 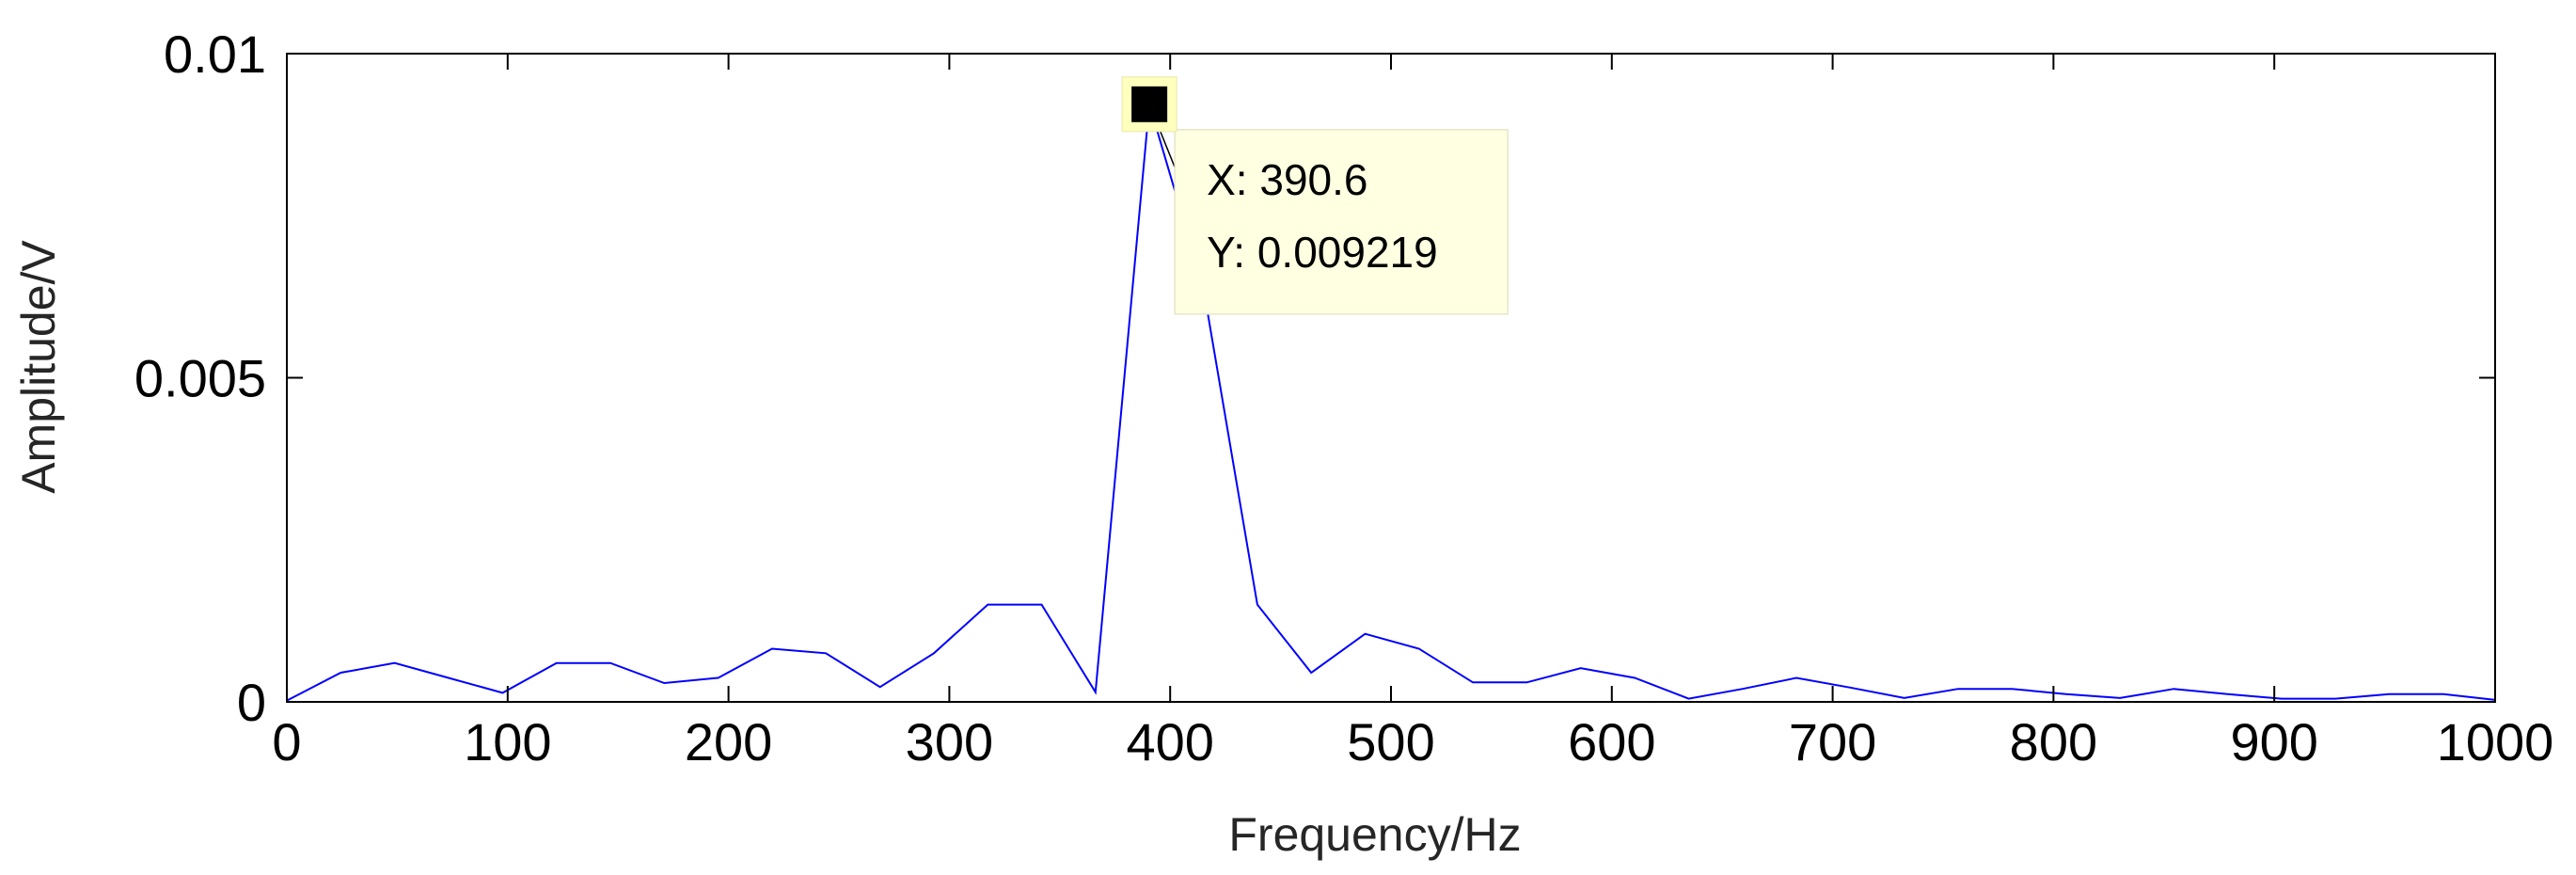 I want to click on x-tick-label: 100, so click(x=507, y=742).